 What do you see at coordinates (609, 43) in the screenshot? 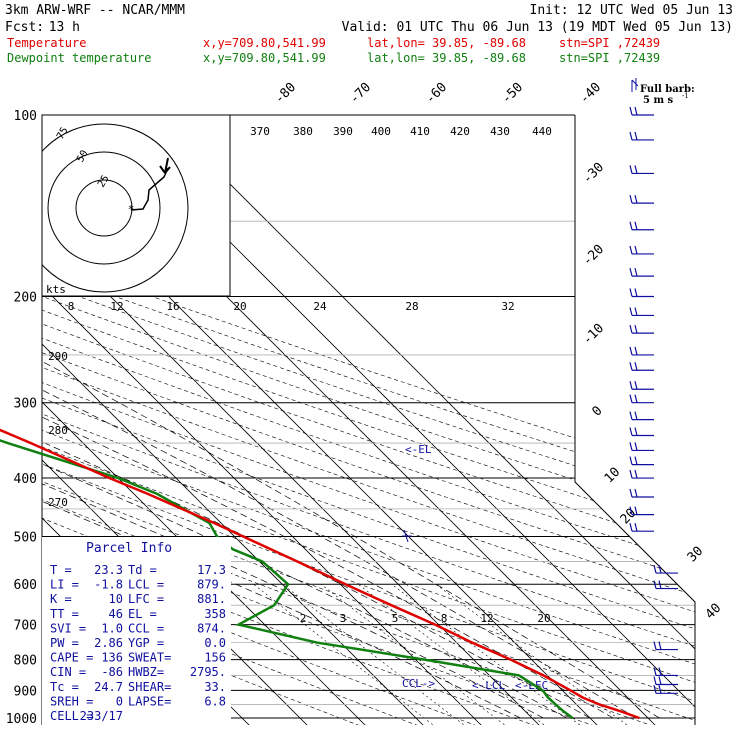
I see `legend-temperature-stn: stn=SPI ,72439` at bounding box center [609, 43].